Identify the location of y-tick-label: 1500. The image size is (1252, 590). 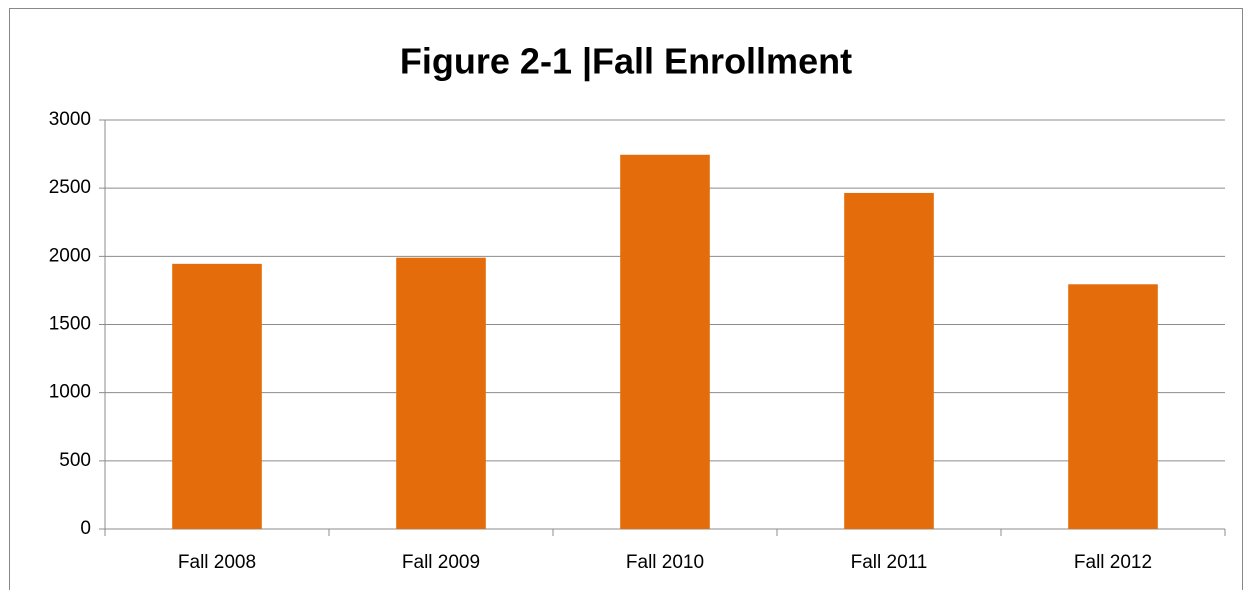
(70, 324).